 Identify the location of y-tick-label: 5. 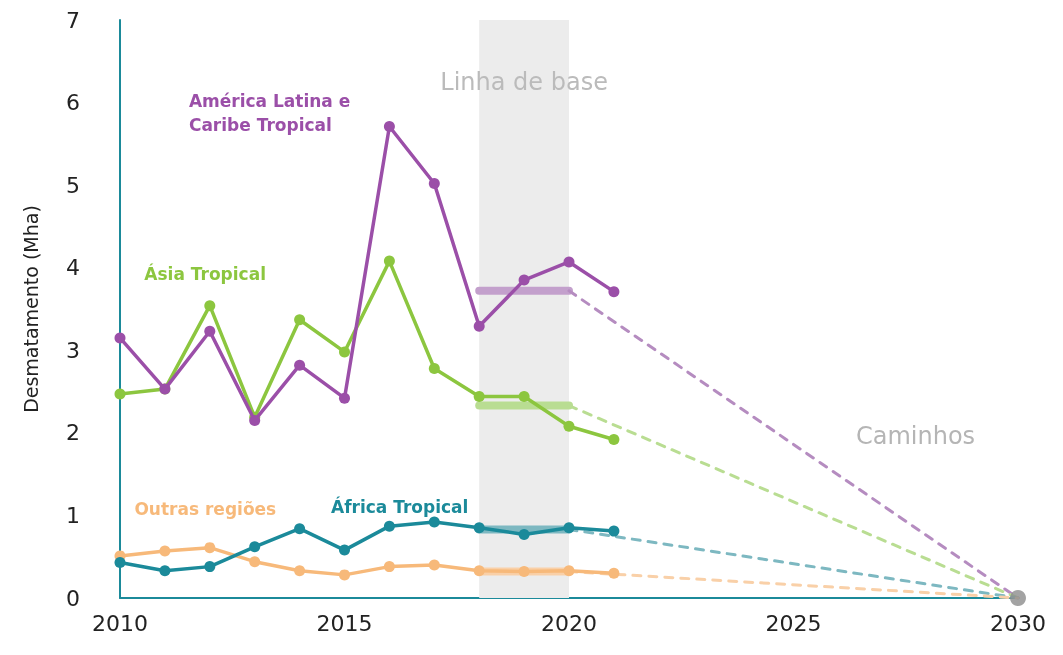
(73, 185).